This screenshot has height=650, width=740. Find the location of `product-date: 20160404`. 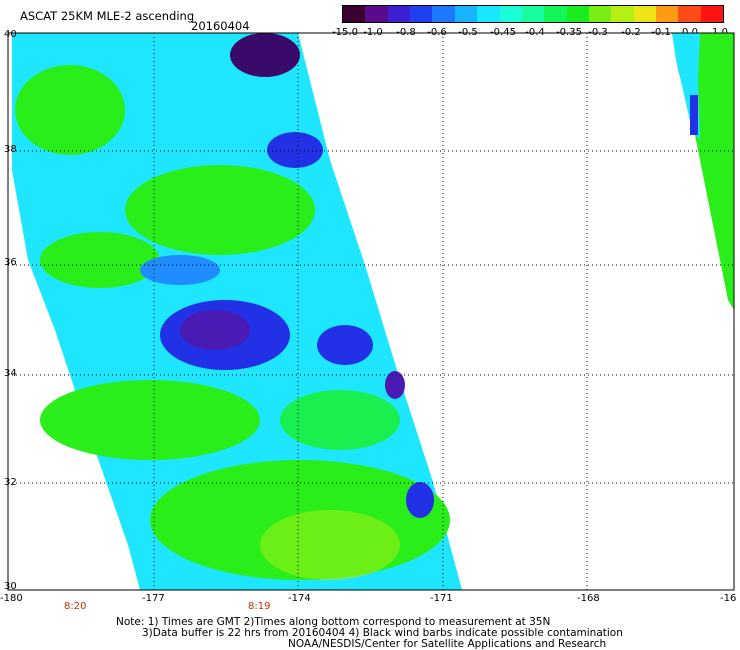

product-date: 20160404 is located at coordinates (220, 26).